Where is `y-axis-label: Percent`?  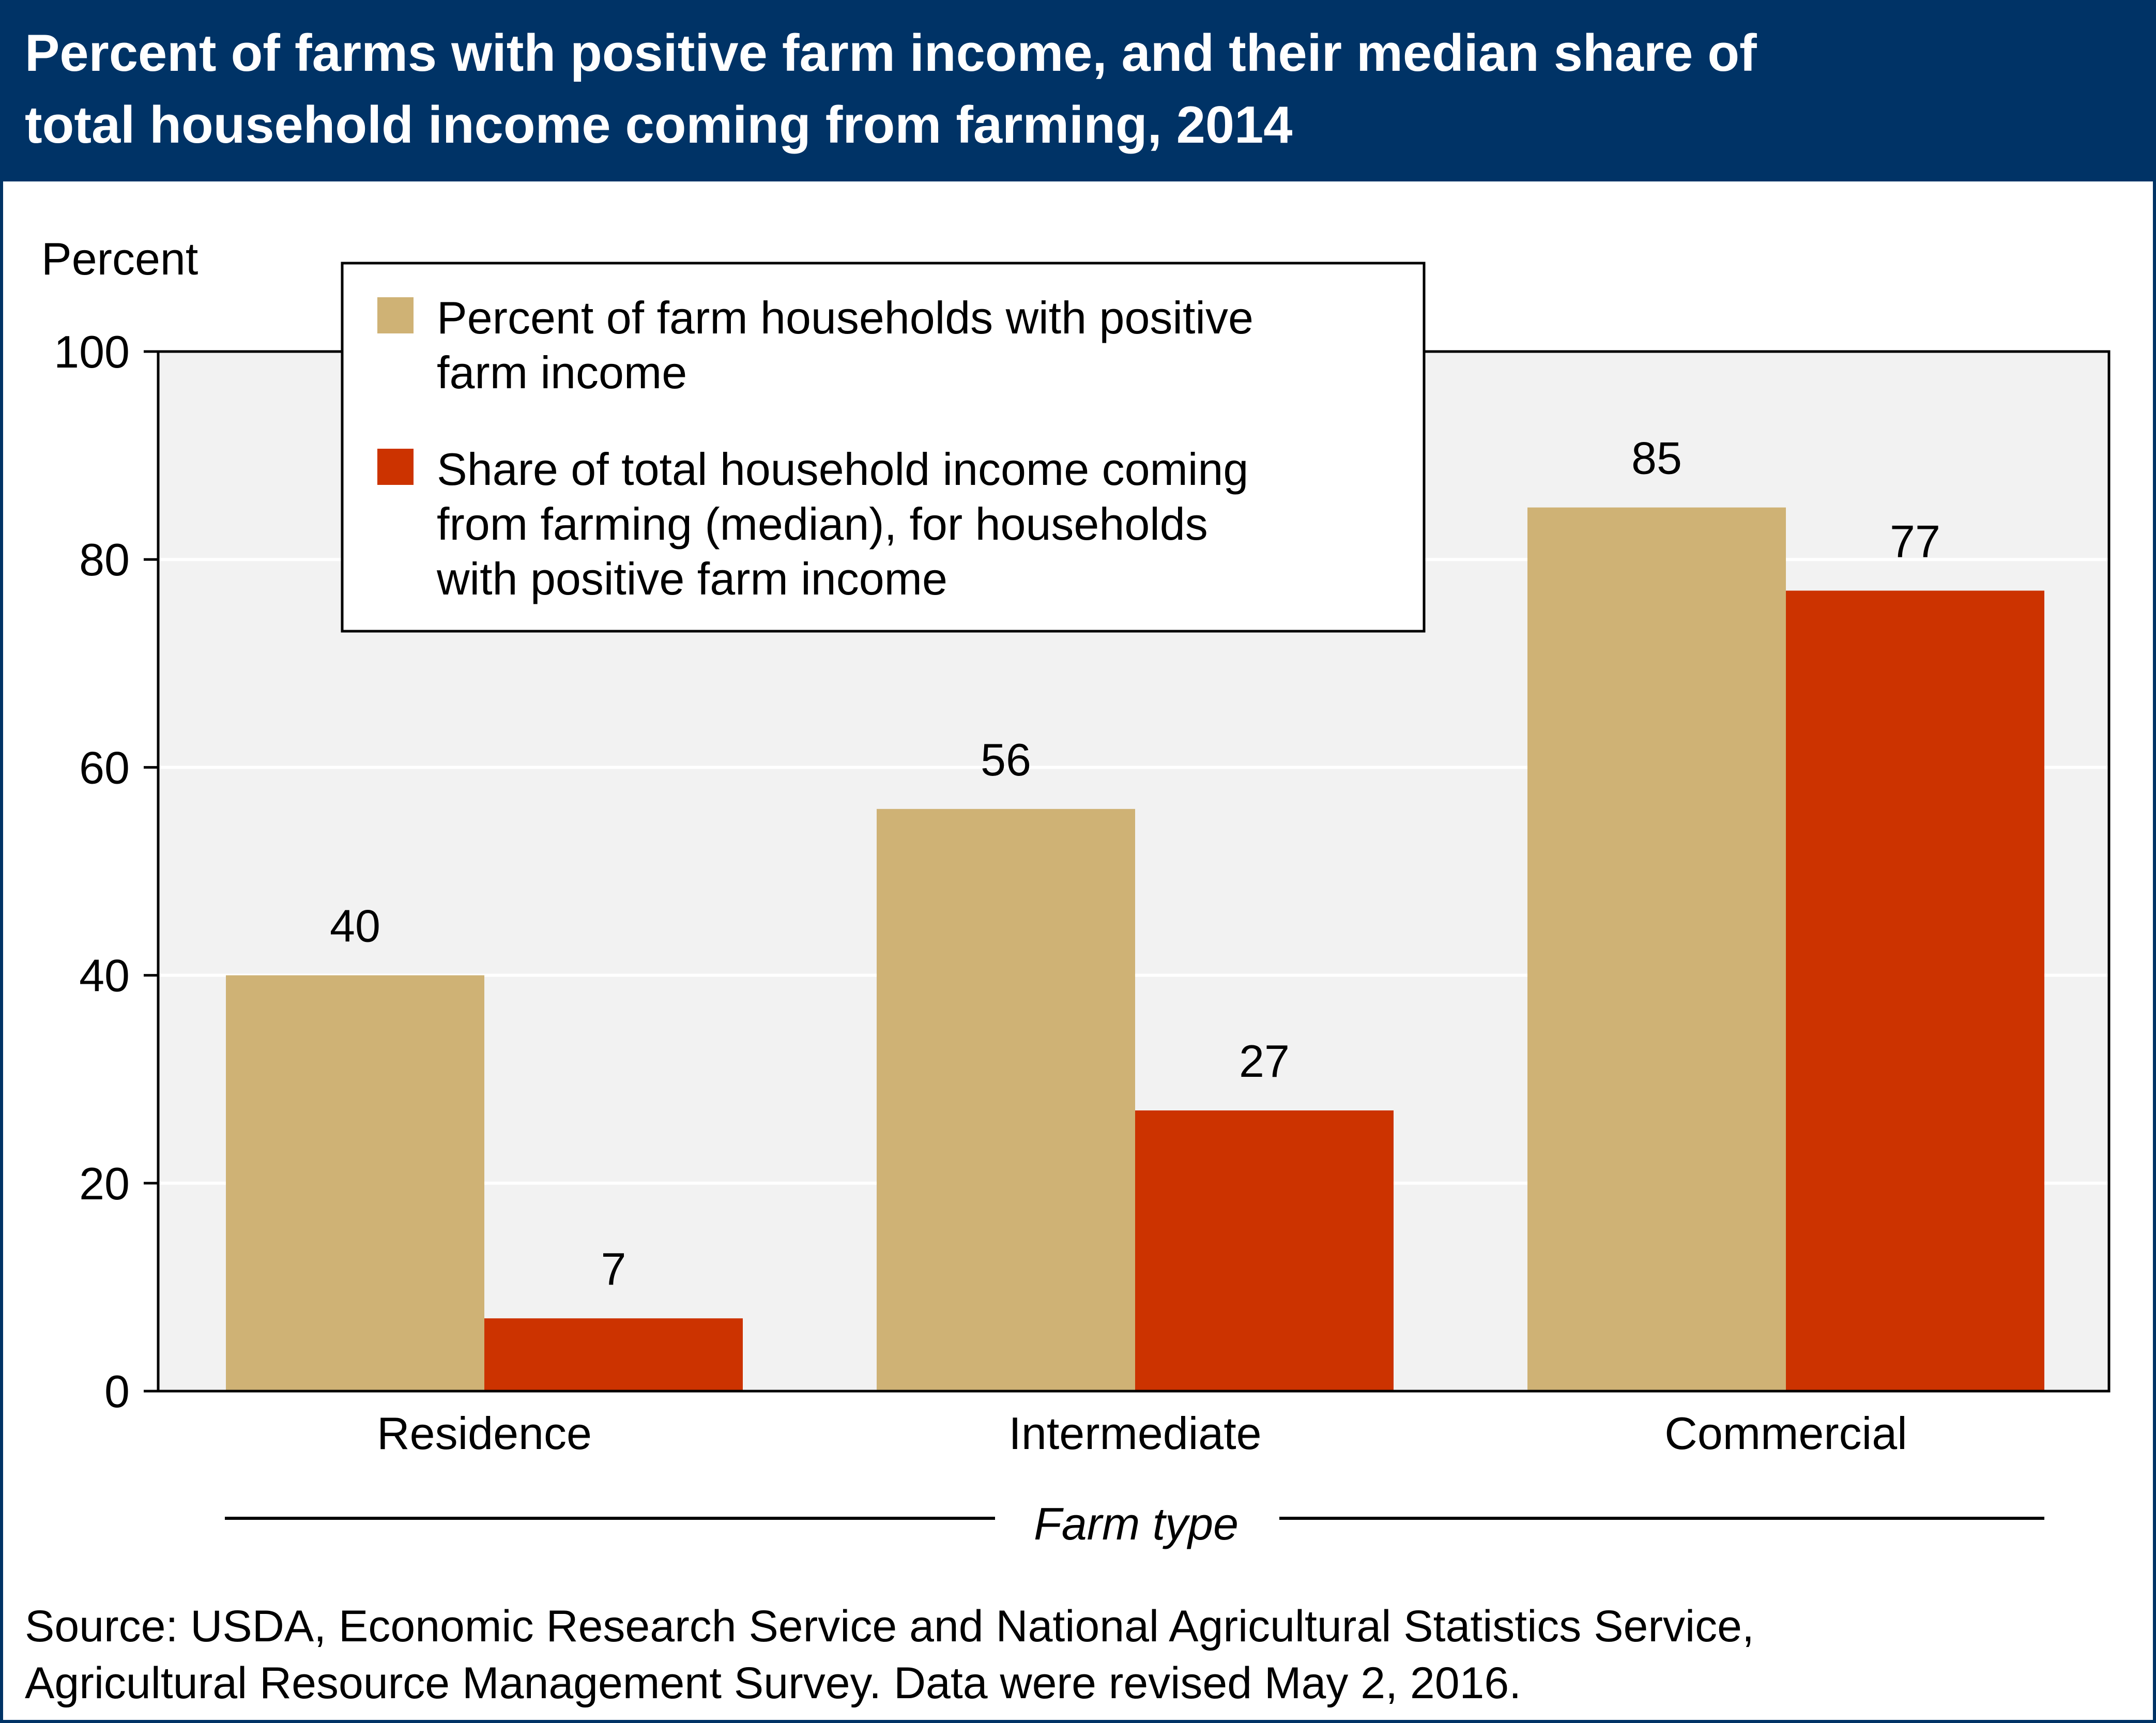 y-axis-label: Percent is located at coordinates (120, 259).